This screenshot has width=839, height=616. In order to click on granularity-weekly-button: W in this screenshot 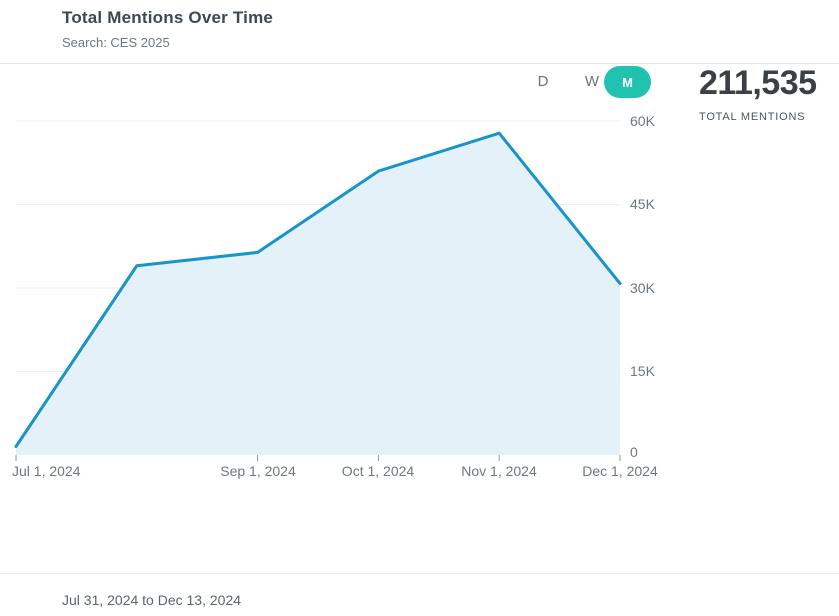, I will do `click(592, 81)`.